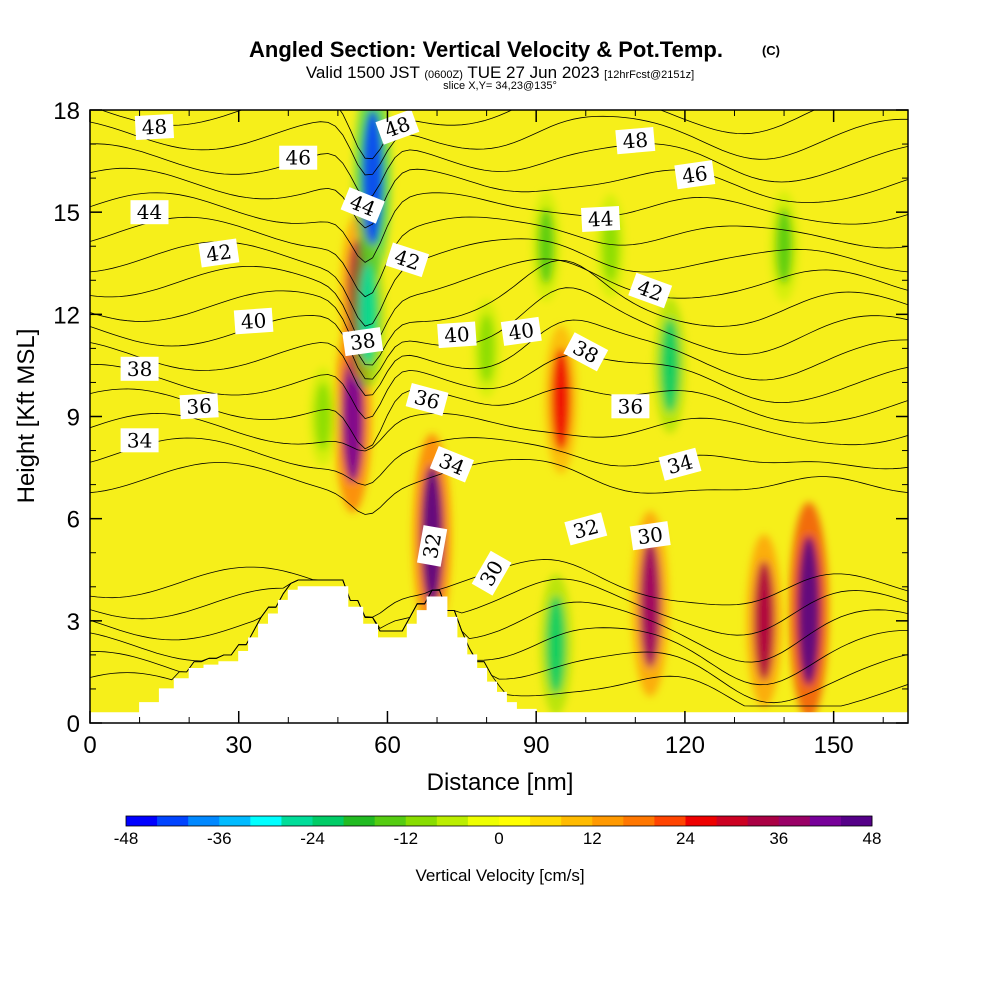 The image size is (1000, 1000). I want to click on label-text: 34, so click(139, 440).